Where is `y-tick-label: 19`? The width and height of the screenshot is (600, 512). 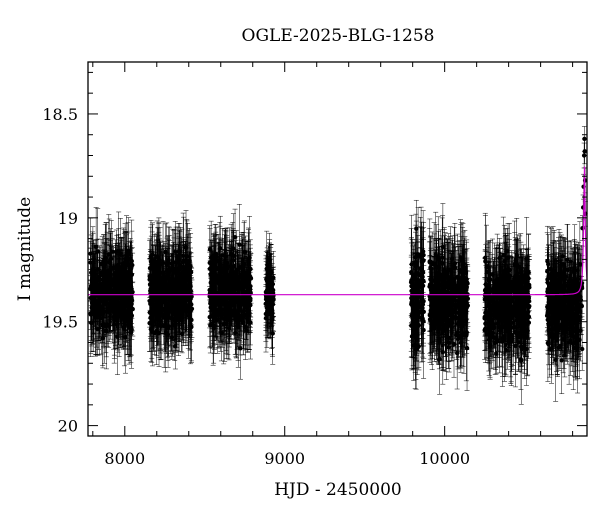 y-tick-label: 19 is located at coordinates (68, 218).